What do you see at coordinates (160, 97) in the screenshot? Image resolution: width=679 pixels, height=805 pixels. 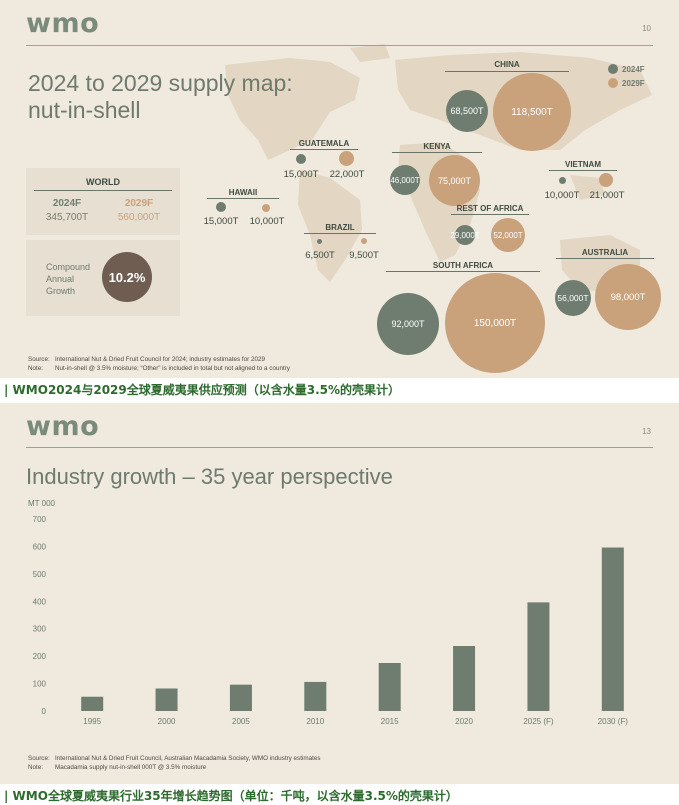 I see `slide-title: 2024 to 2029 supply map: nut-in-shell` at bounding box center [160, 97].